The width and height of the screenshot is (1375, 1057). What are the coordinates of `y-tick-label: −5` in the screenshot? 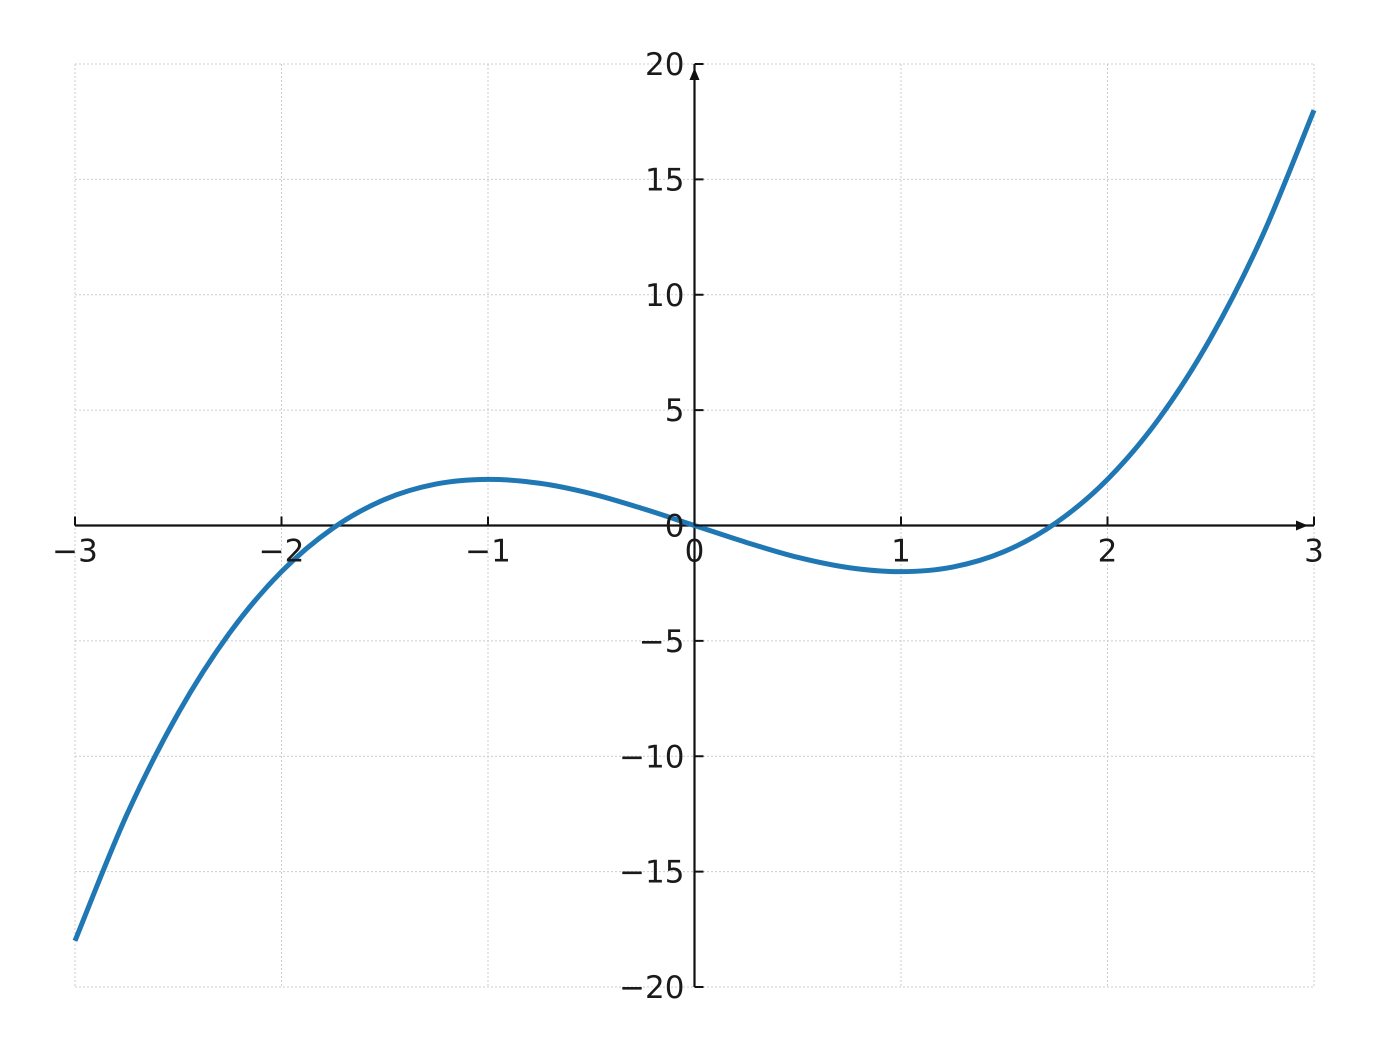 It's located at (662, 642).